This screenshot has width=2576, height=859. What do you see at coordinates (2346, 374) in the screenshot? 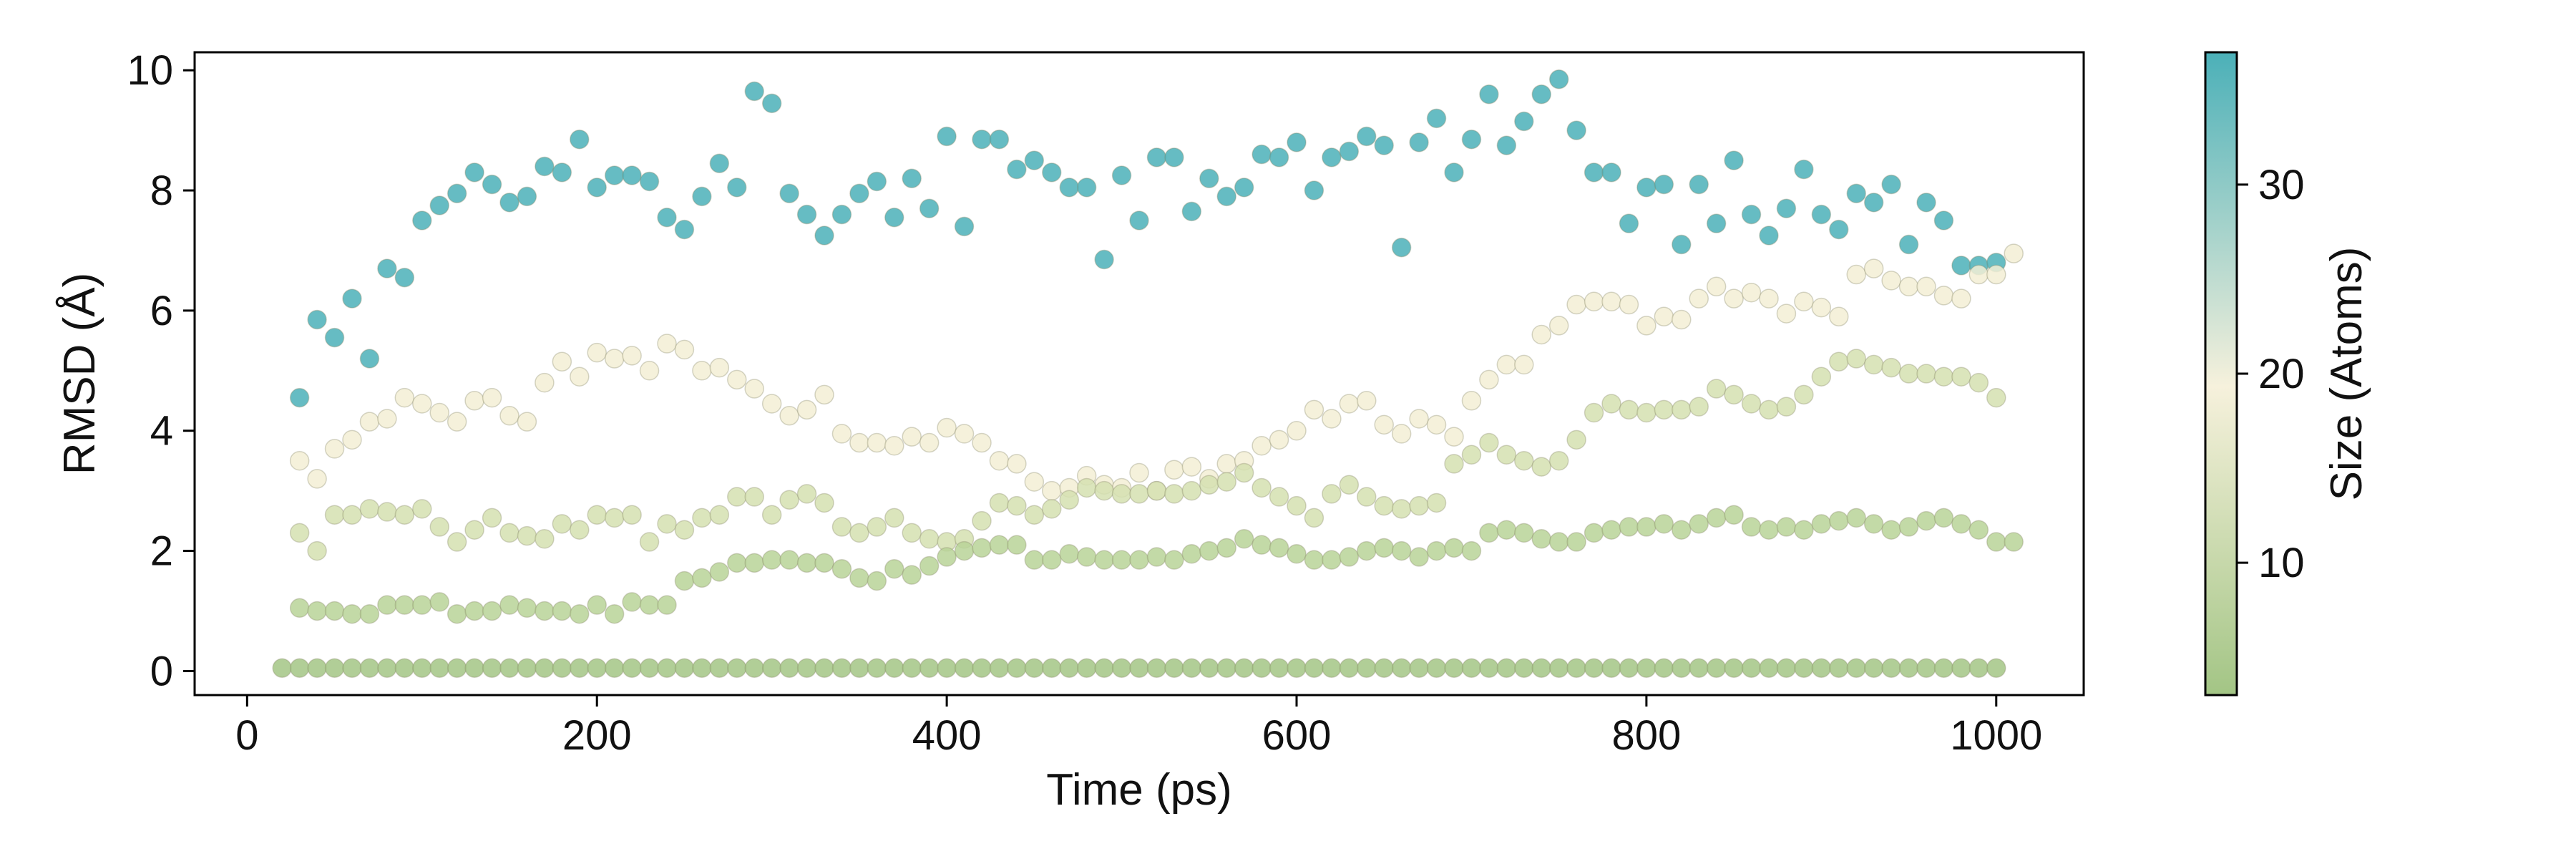
I see `colorbar-title: Size (Atoms)` at bounding box center [2346, 374].